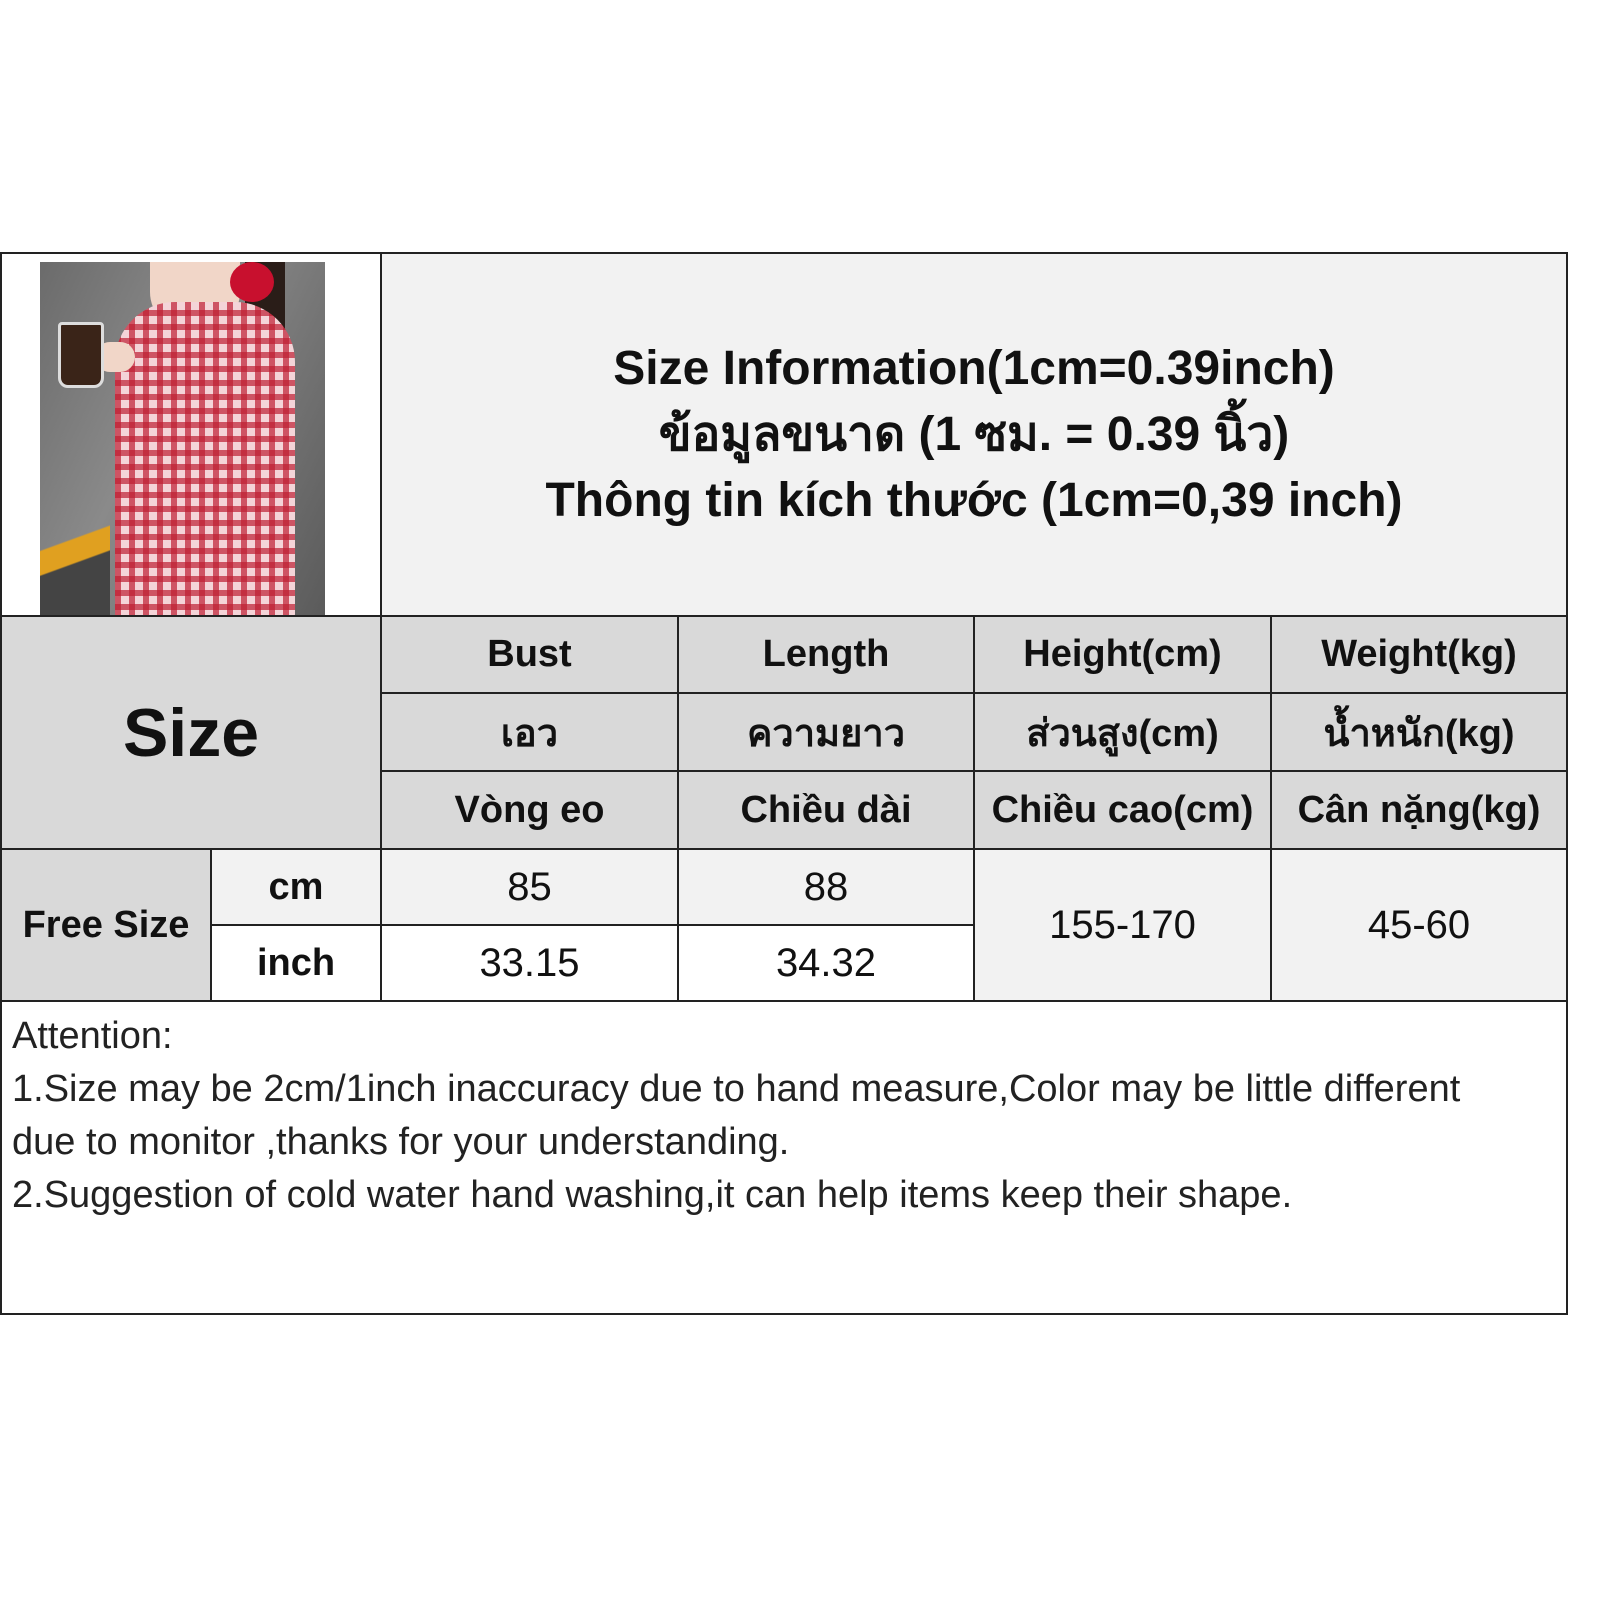 The height and width of the screenshot is (1600, 1600). Describe the element at coordinates (296, 887) in the screenshot. I see `unit-cm: cm` at that location.